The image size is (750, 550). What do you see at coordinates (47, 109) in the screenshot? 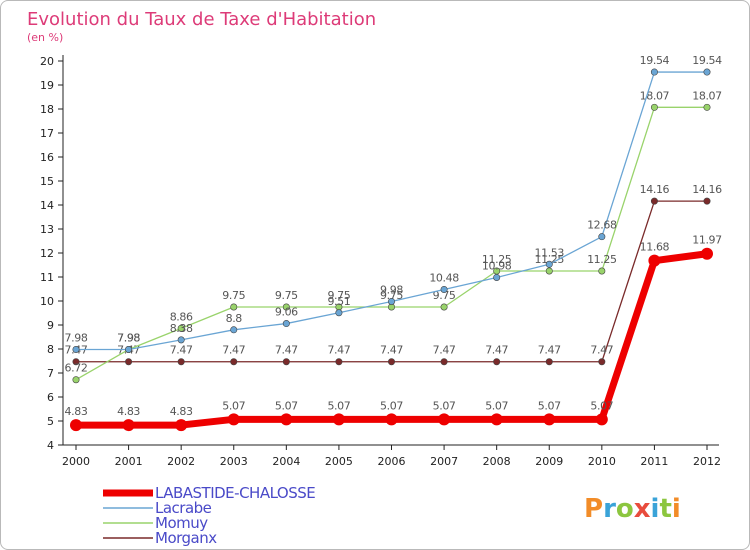
I see `y-tick-label: 18` at bounding box center [47, 109].